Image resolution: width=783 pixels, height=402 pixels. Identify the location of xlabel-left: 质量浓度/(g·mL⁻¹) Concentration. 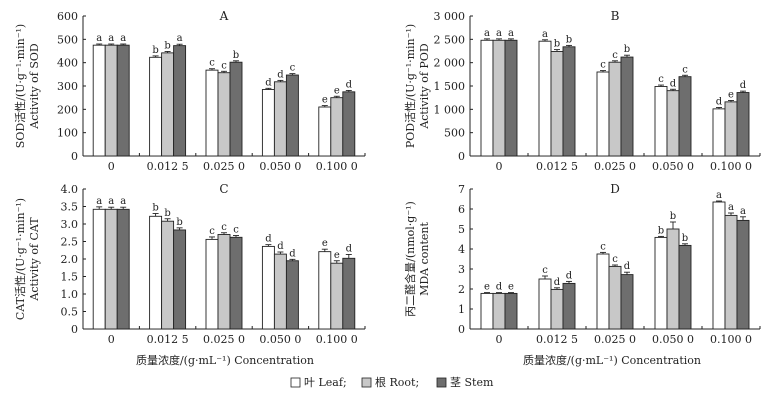
(225, 360).